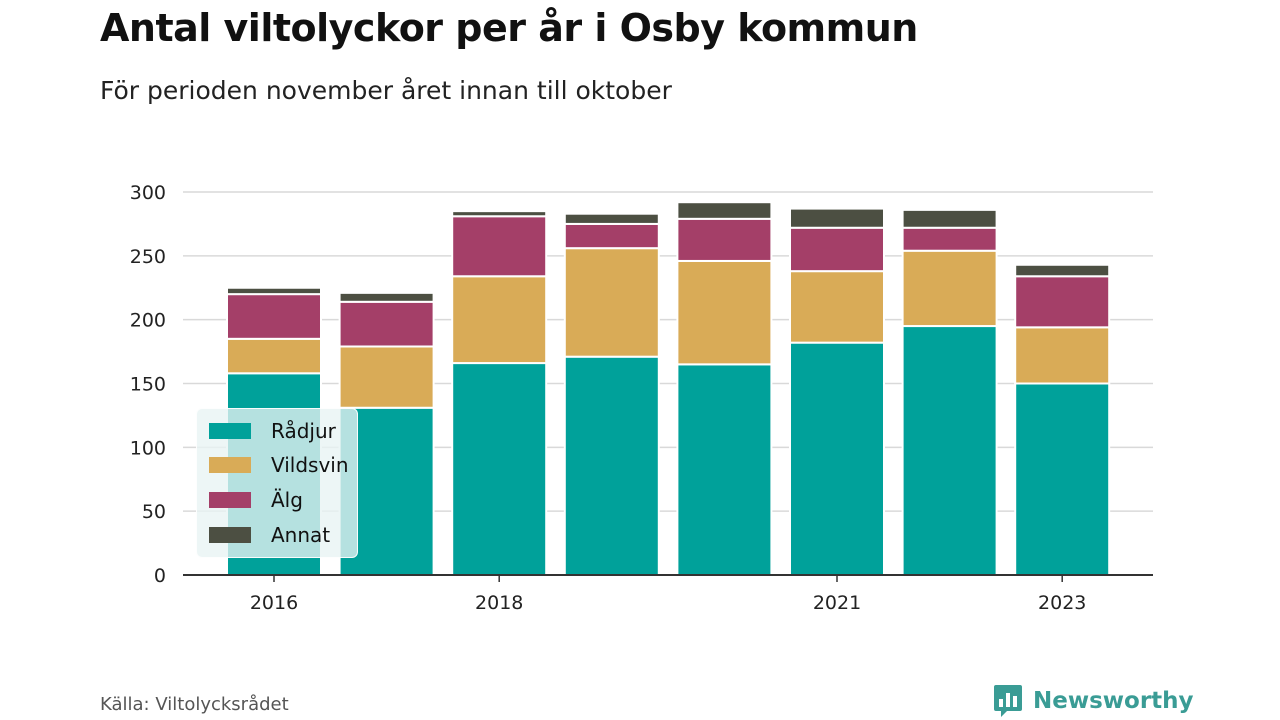 This screenshot has height=720, width=1280. I want to click on legend-item-alg: Älg, so click(256, 500).